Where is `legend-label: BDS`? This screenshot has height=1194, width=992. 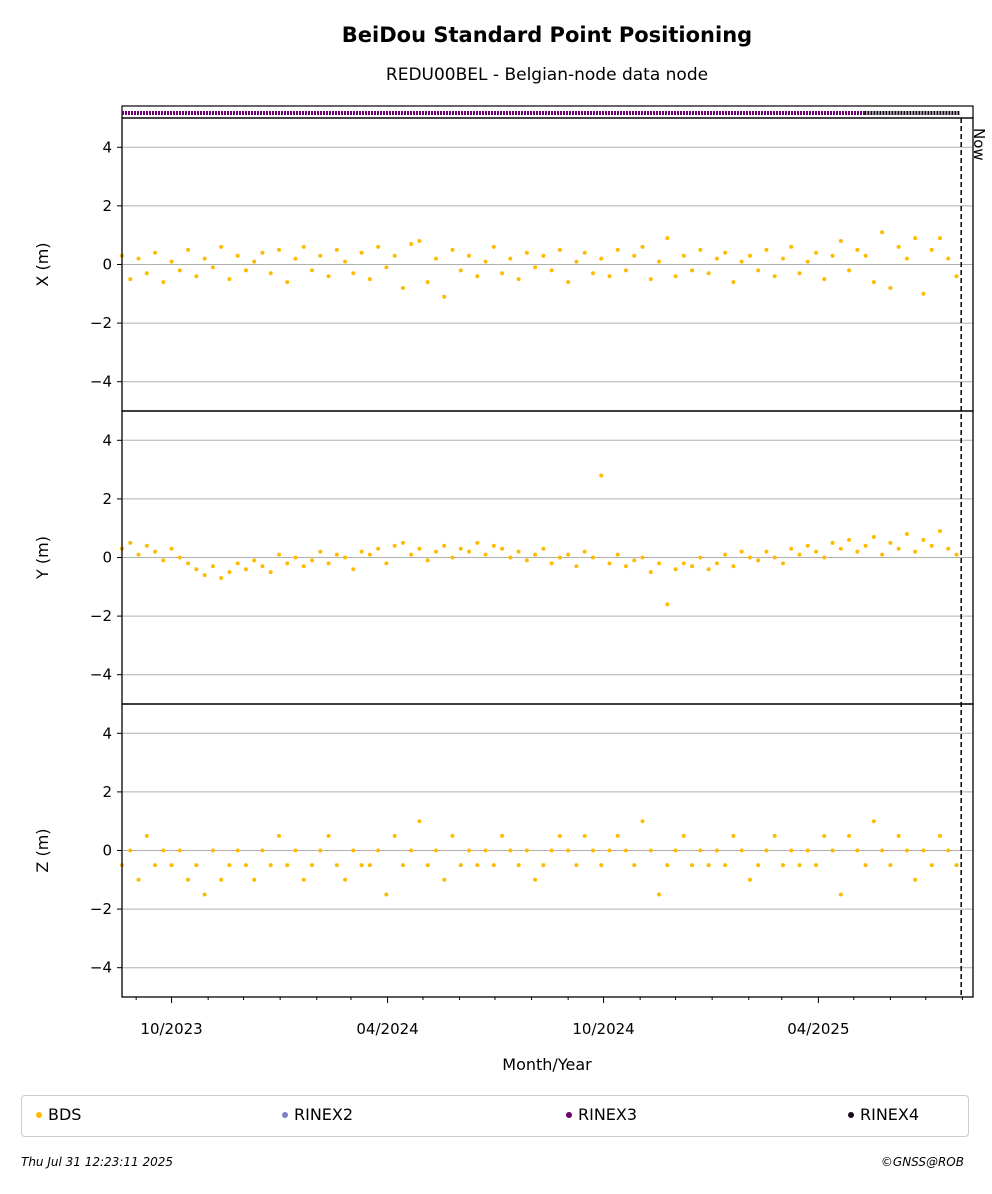 legend-label: BDS is located at coordinates (65, 1114).